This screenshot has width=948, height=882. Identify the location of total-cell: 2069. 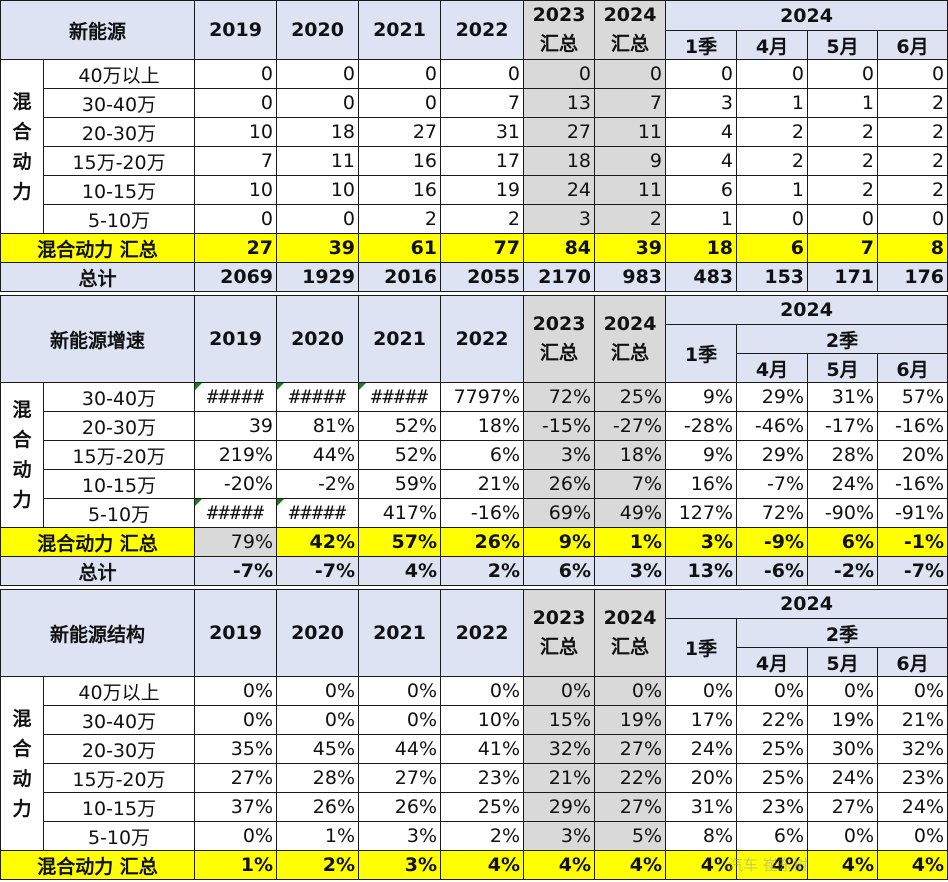
(236, 277).